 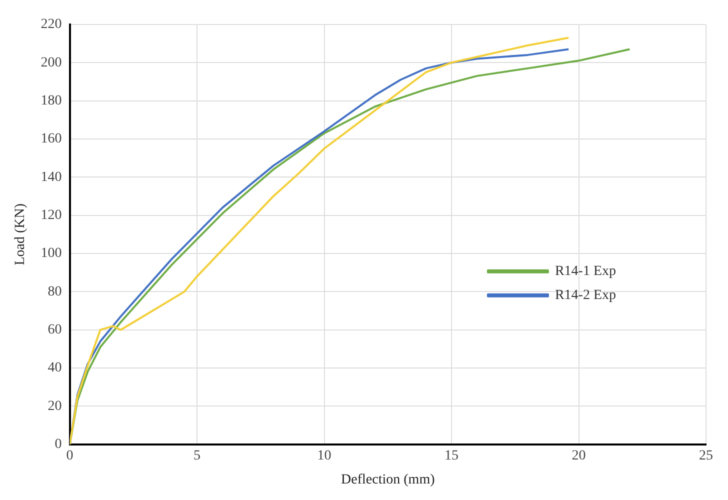 I want to click on y-tick-label: 160, so click(x=51, y=139).